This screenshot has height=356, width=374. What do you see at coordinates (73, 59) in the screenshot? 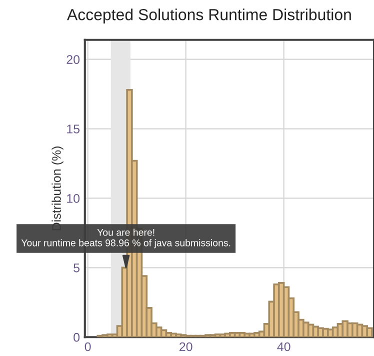
I see `y-tick-label: 20` at bounding box center [73, 59].